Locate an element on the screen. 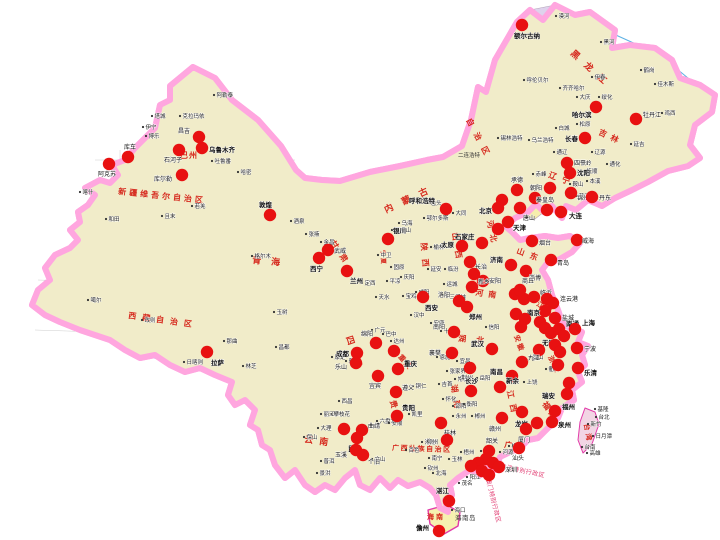 This screenshot has height=540, width=720. city-marker: 石河子 is located at coordinates (179, 150).